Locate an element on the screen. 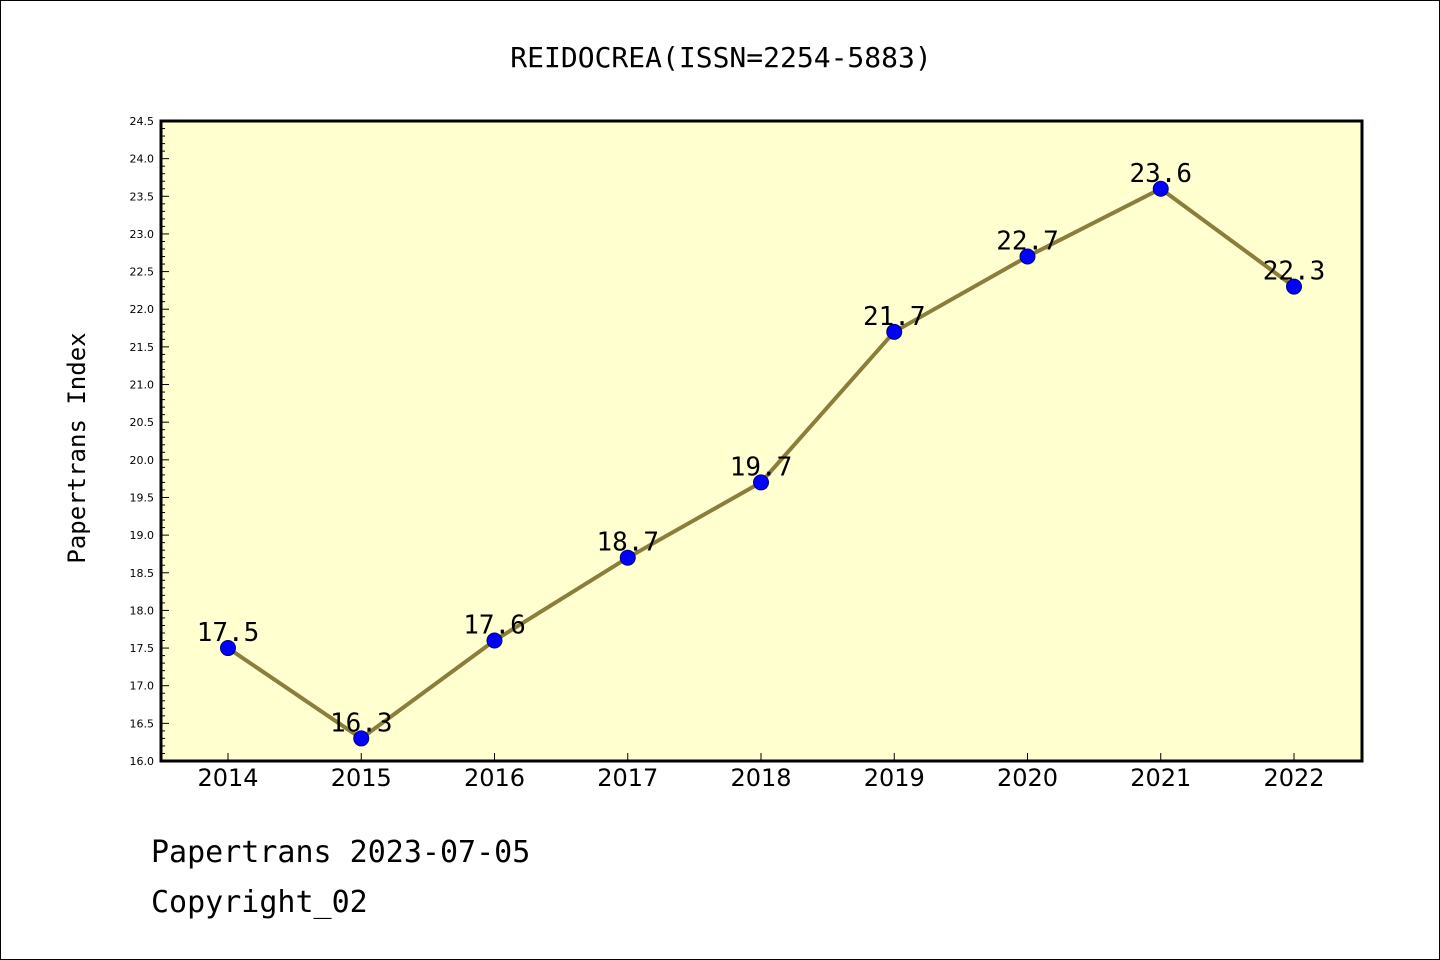 The width and height of the screenshot is (1440, 960). y-tick-label: 16.0 is located at coordinates (142, 761).